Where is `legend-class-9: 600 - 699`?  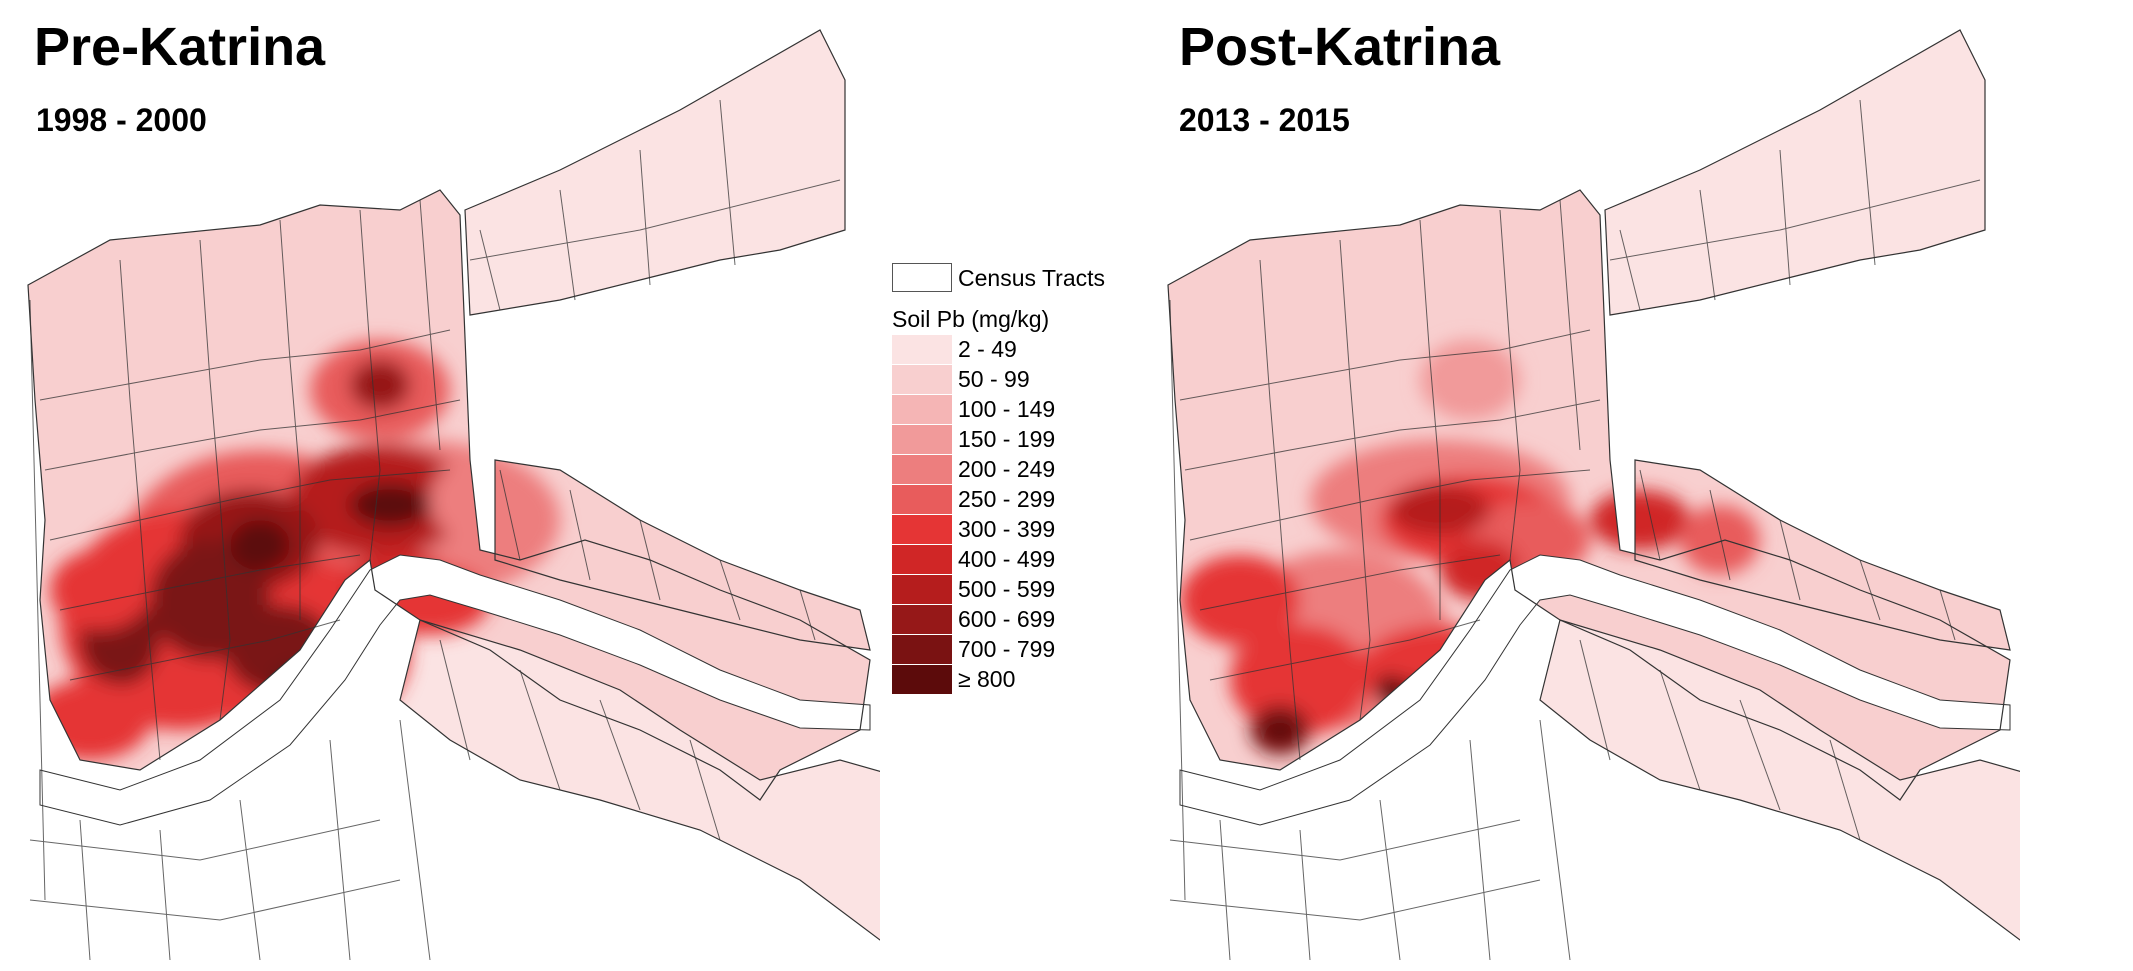
legend-class-9: 600 - 699 is located at coordinates (1017, 619).